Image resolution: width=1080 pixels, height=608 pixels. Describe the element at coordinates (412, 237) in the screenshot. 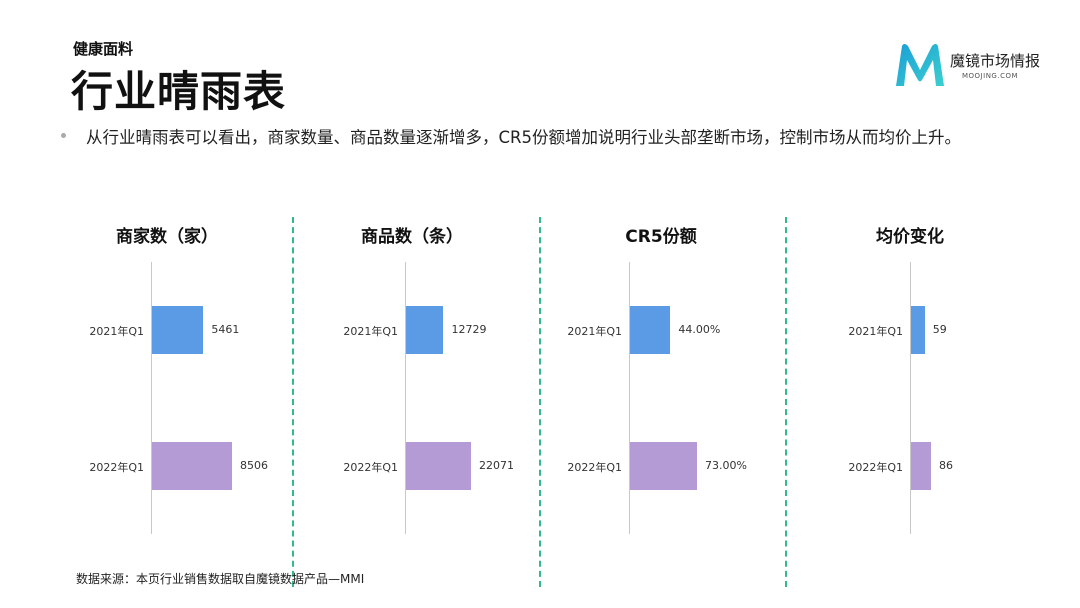

I see `chart-title: 商品数（条）` at that location.